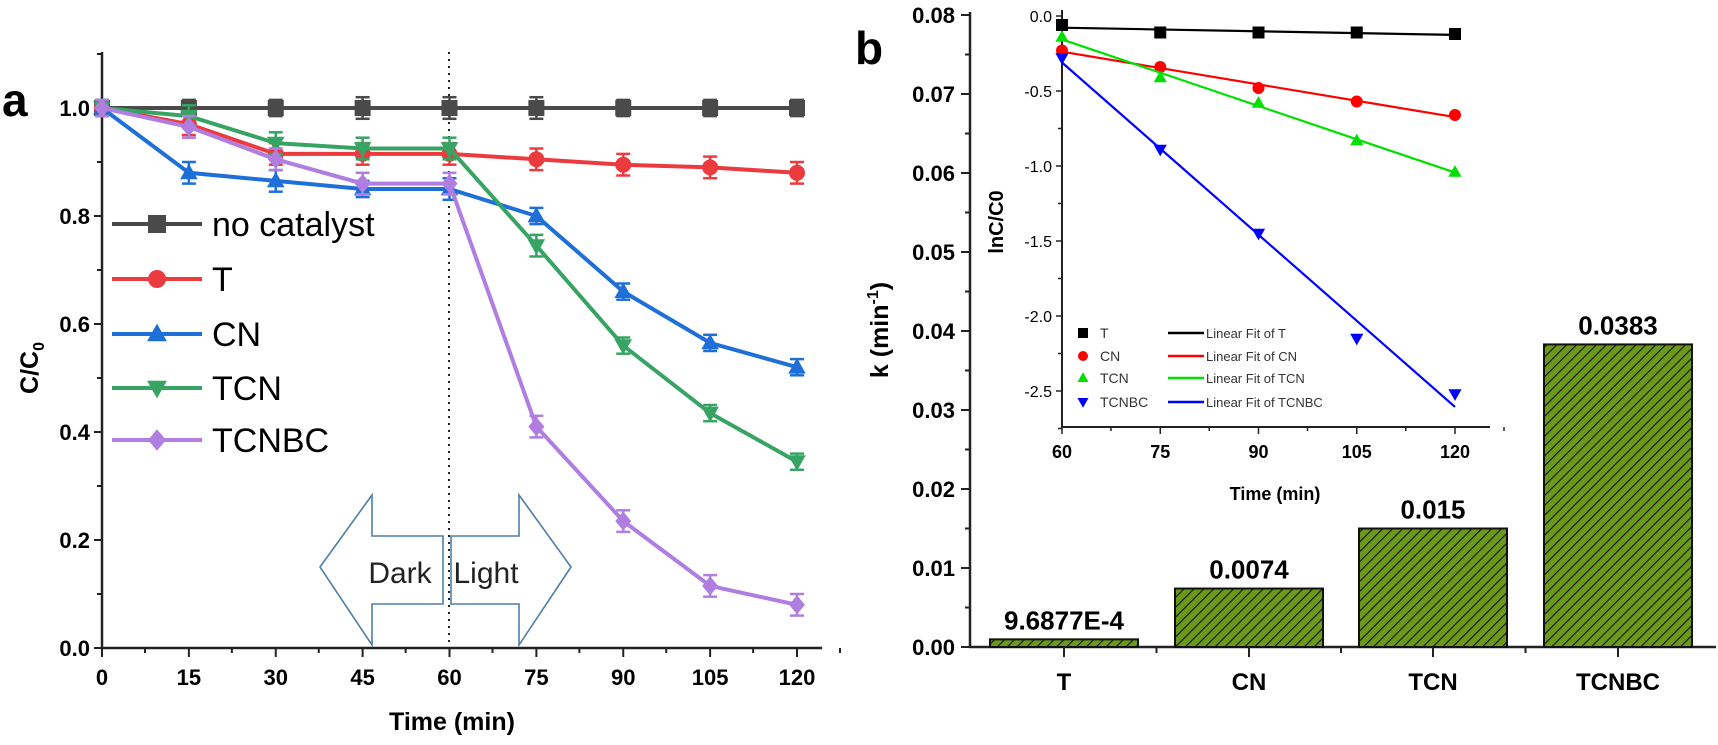 The width and height of the screenshot is (1718, 745). Describe the element at coordinates (449, 677) in the screenshot. I see `x-tick-label: 60` at that location.